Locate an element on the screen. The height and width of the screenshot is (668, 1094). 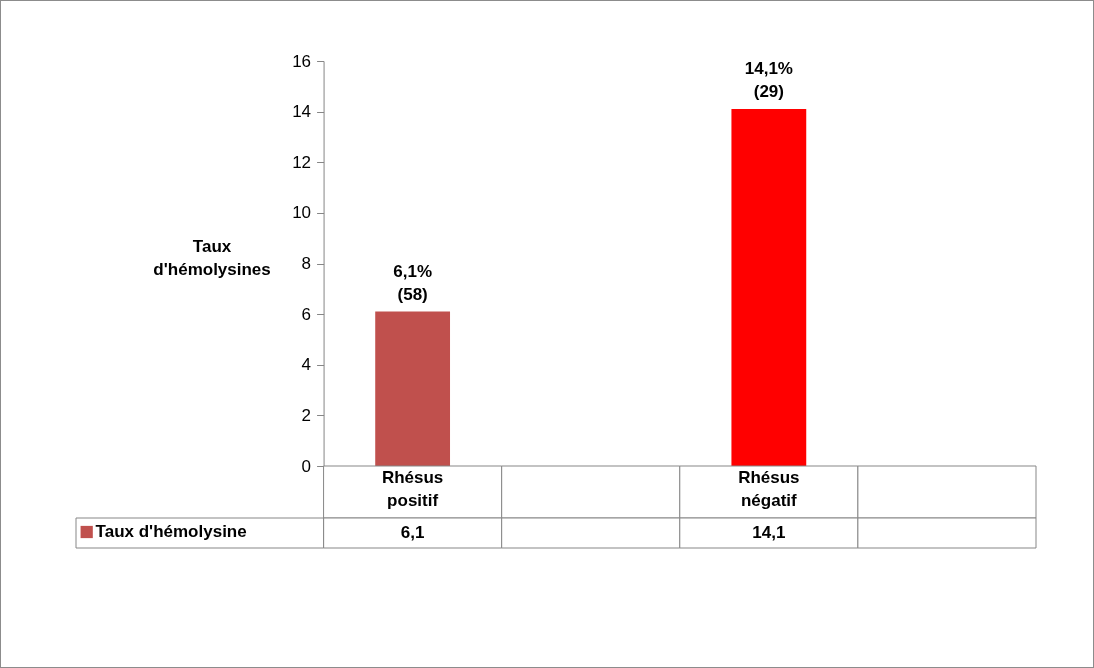
data-label: 6,1% (58) is located at coordinates (412, 282).